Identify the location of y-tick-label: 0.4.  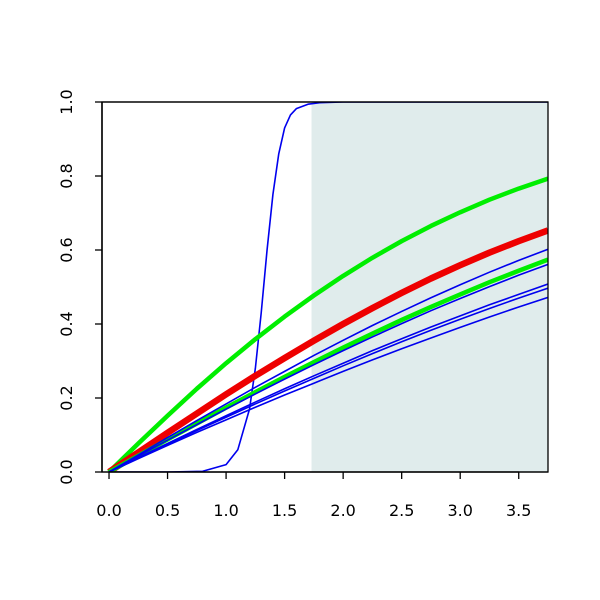
(66, 323).